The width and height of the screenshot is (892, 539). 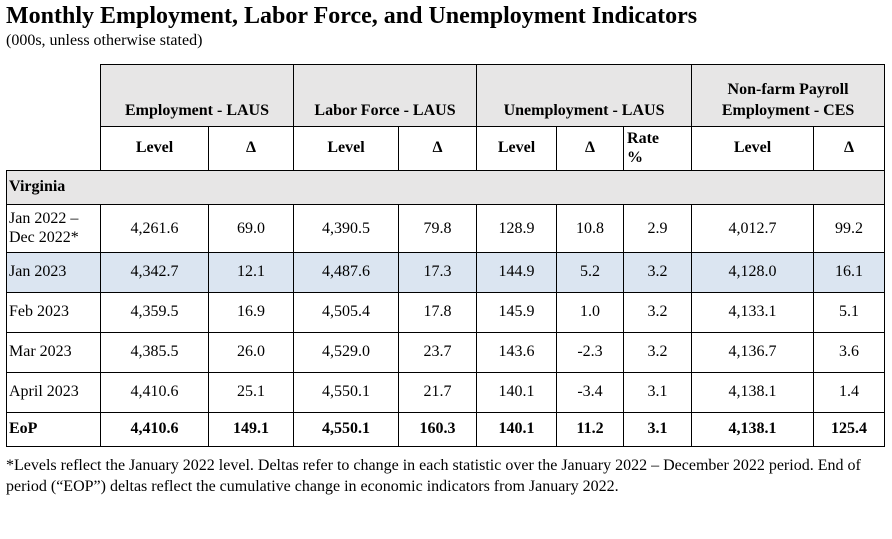 What do you see at coordinates (53, 228) in the screenshot?
I see `row-label: Jan 2022 – Dec 2022*` at bounding box center [53, 228].